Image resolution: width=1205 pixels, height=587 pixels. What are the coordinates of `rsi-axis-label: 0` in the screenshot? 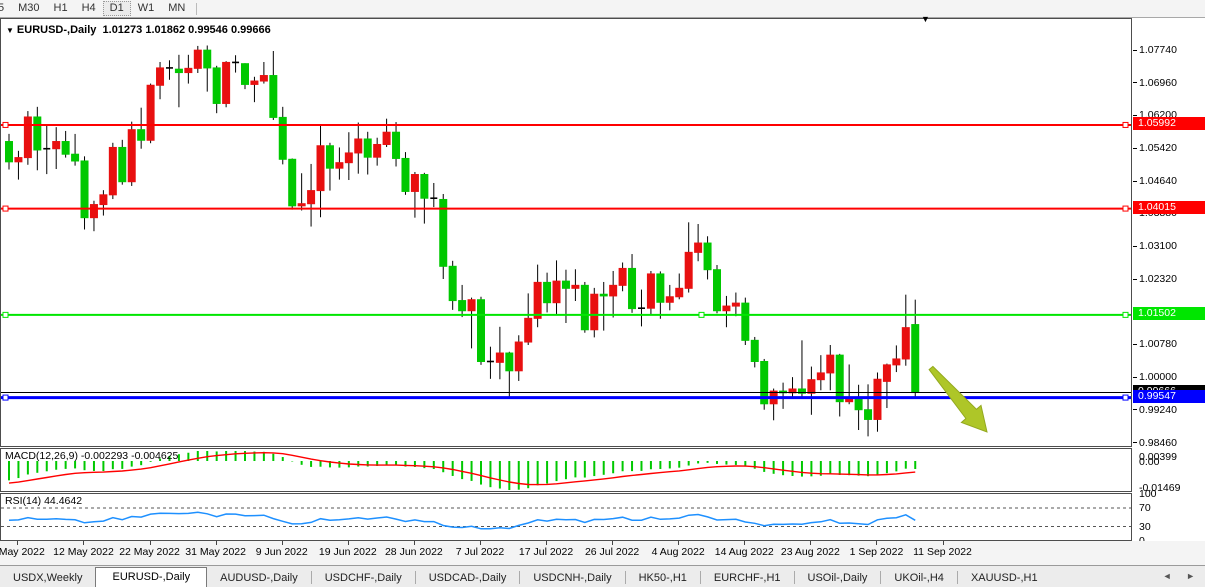 It's located at (1142, 541).